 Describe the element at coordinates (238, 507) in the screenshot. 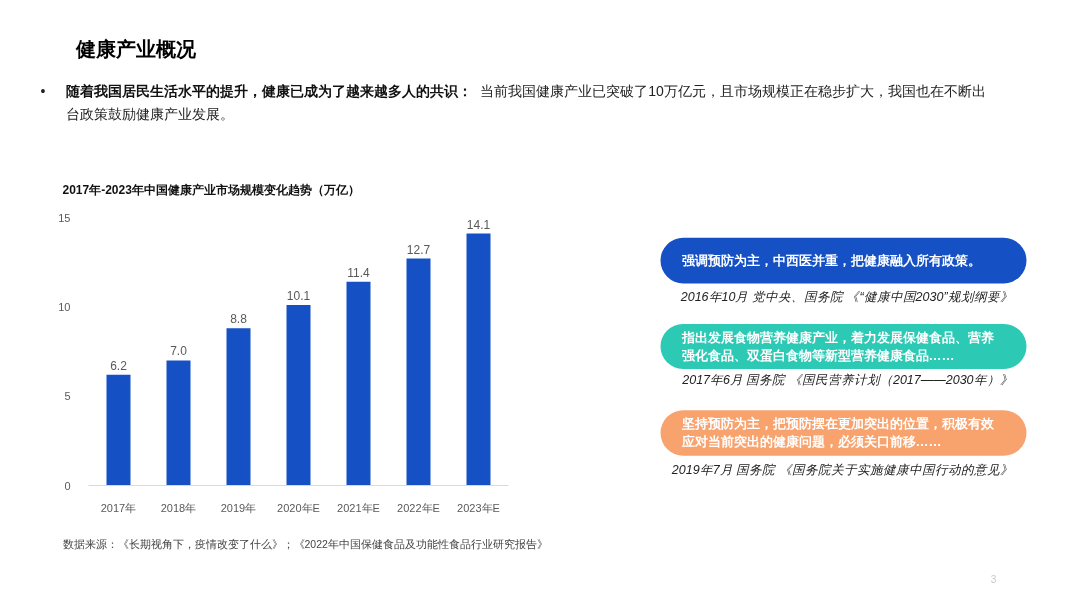

I see `x-tick-label: 2019年` at that location.